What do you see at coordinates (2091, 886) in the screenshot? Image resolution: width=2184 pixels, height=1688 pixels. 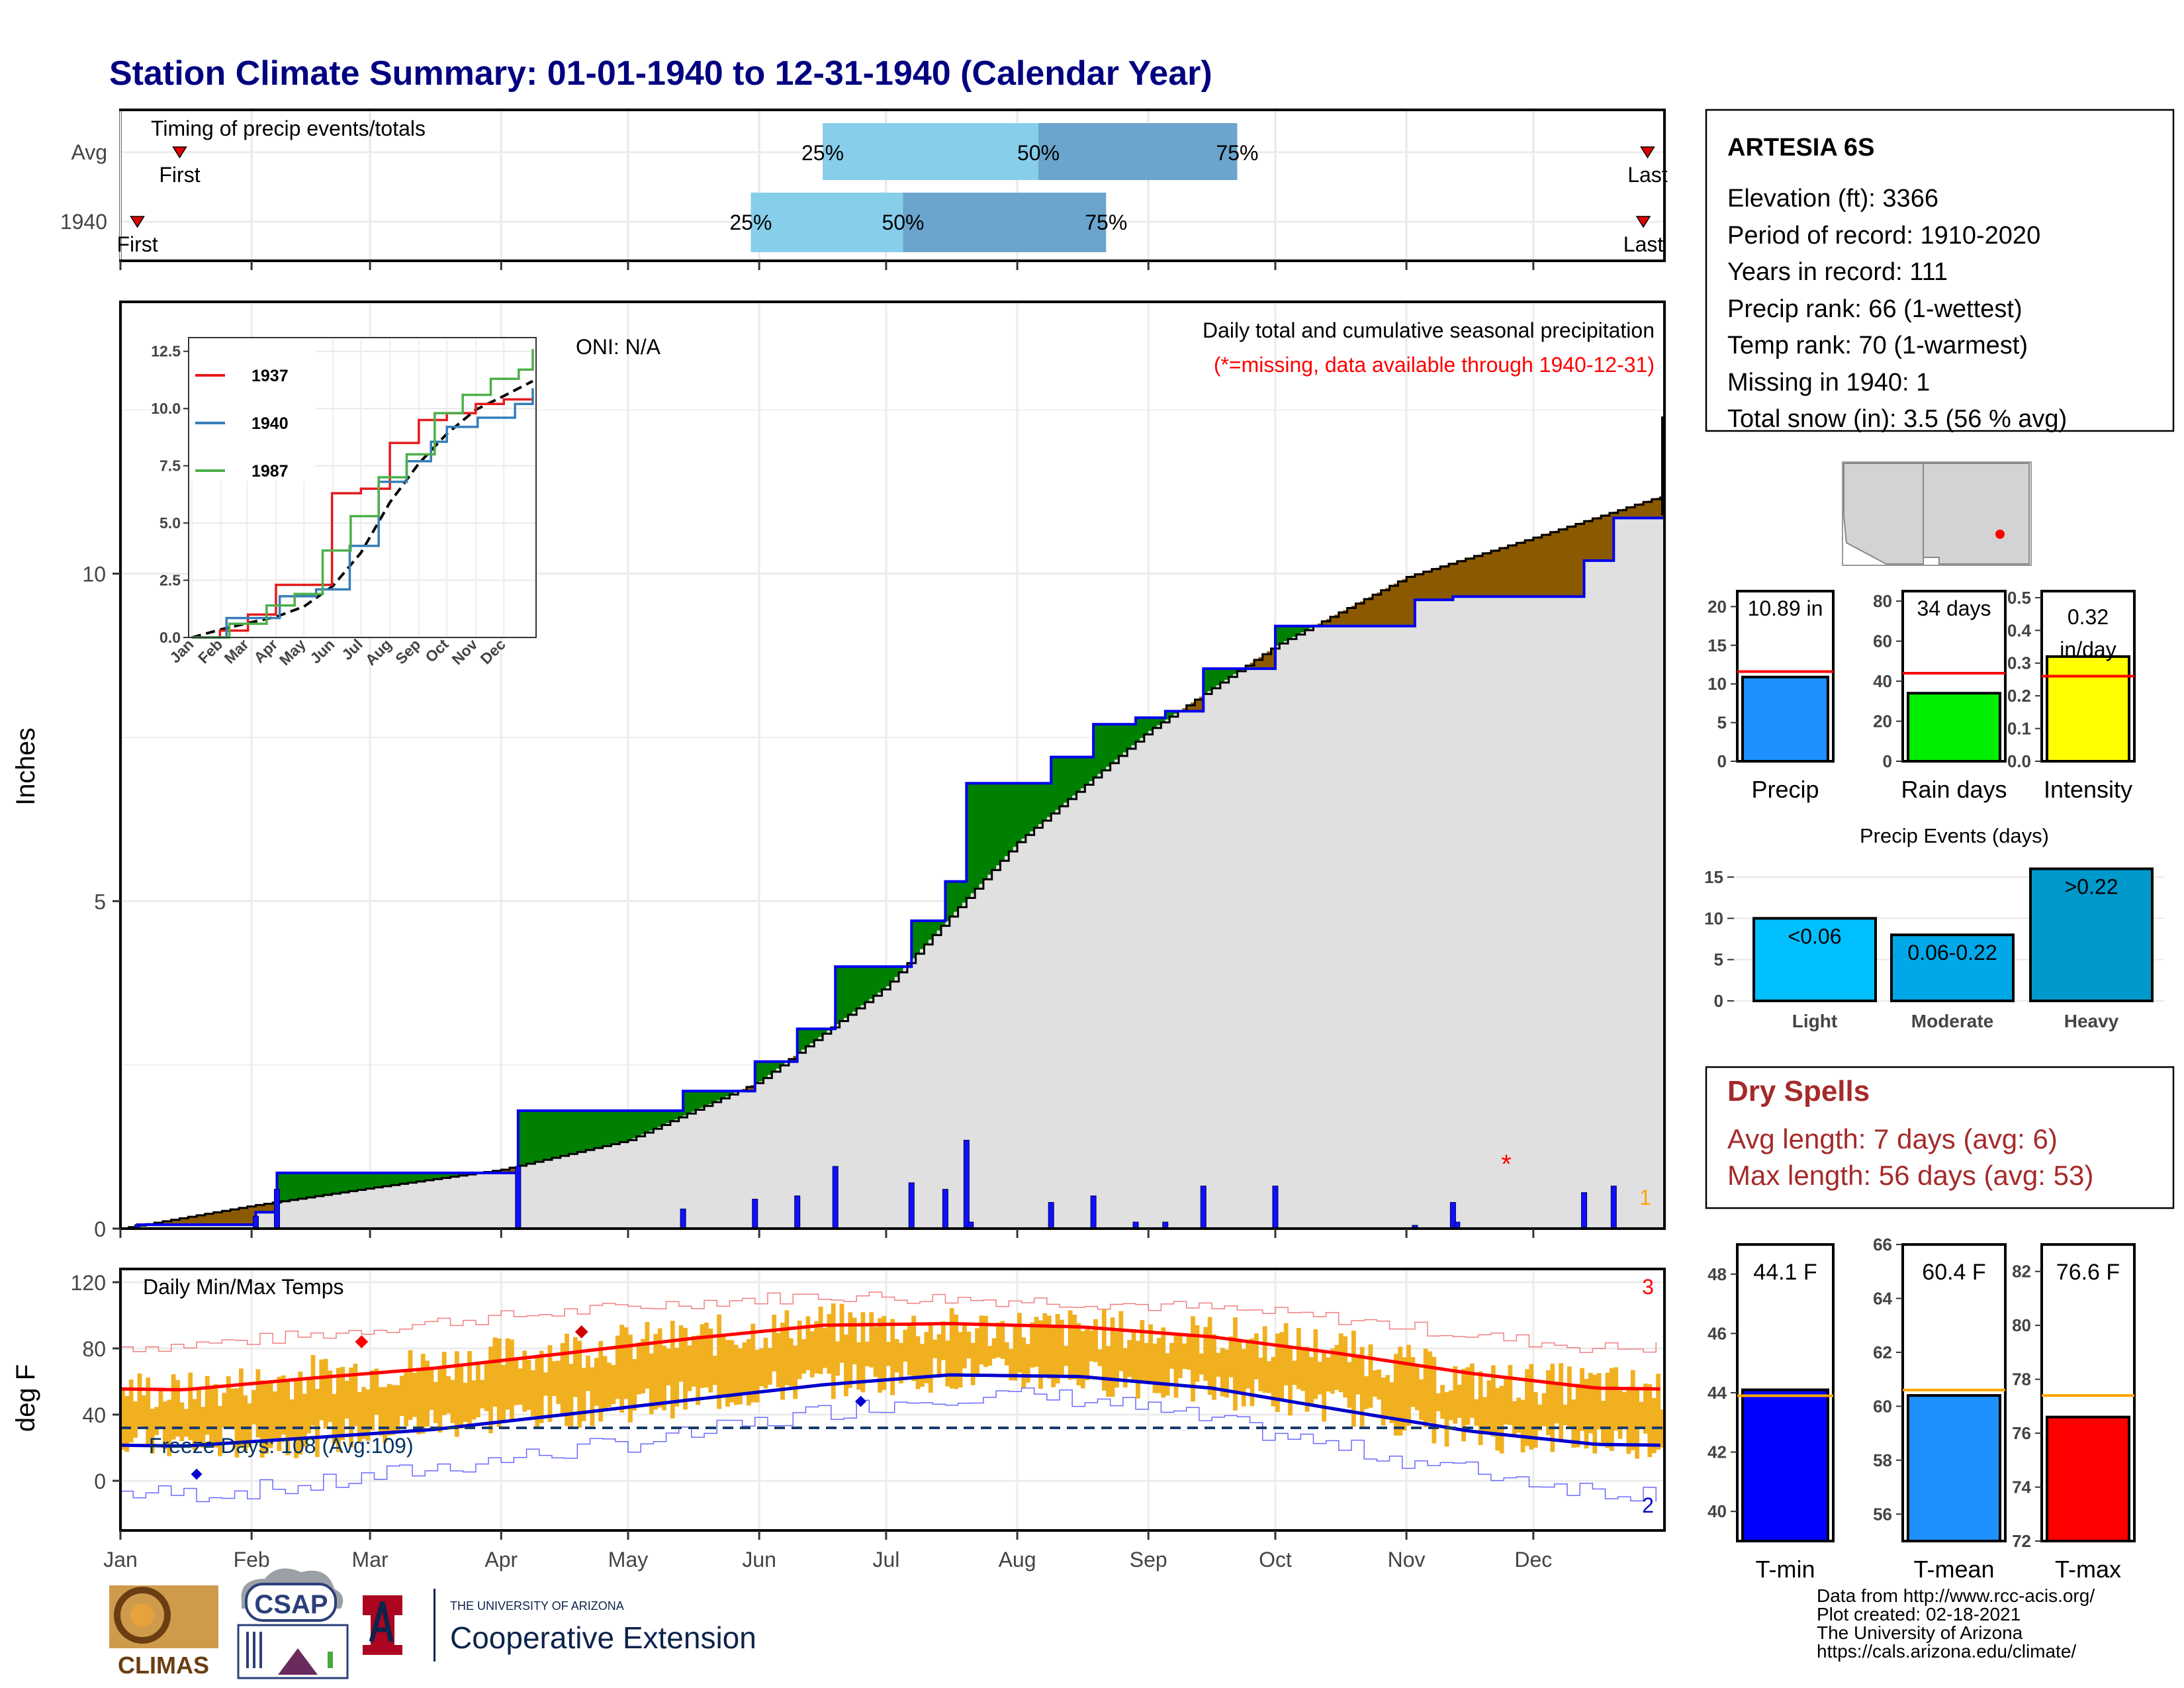 I see `events-bar-label: >0.22` at bounding box center [2091, 886].